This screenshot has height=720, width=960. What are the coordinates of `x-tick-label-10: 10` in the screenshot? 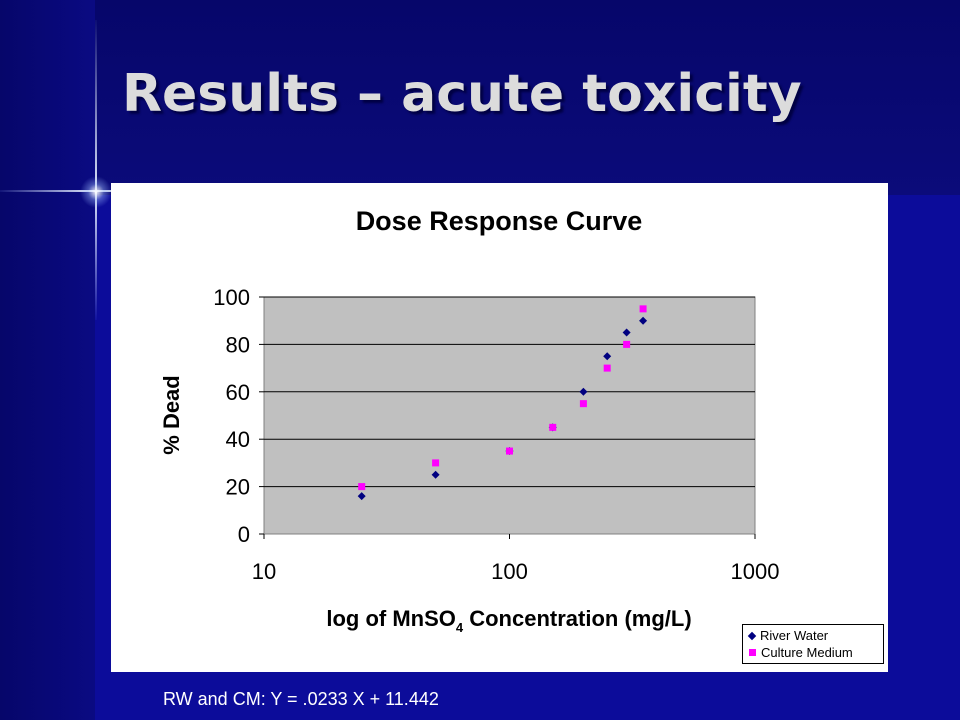 It's located at (264, 571).